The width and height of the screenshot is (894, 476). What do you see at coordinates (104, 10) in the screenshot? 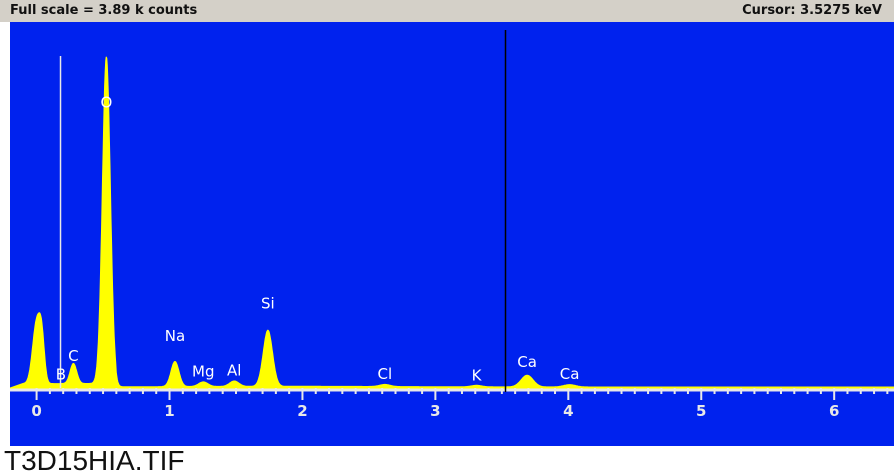
I see `full-scale-readout: Full scale = 3.89 k counts` at bounding box center [104, 10].